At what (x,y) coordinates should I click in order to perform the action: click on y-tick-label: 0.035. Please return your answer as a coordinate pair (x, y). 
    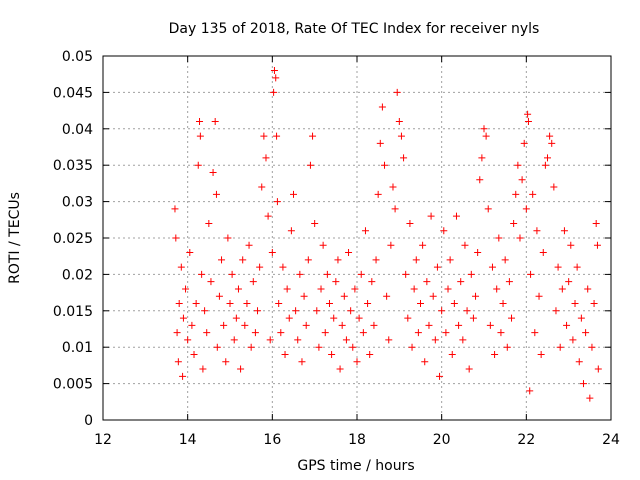
    Looking at the image, I should click on (73, 166).